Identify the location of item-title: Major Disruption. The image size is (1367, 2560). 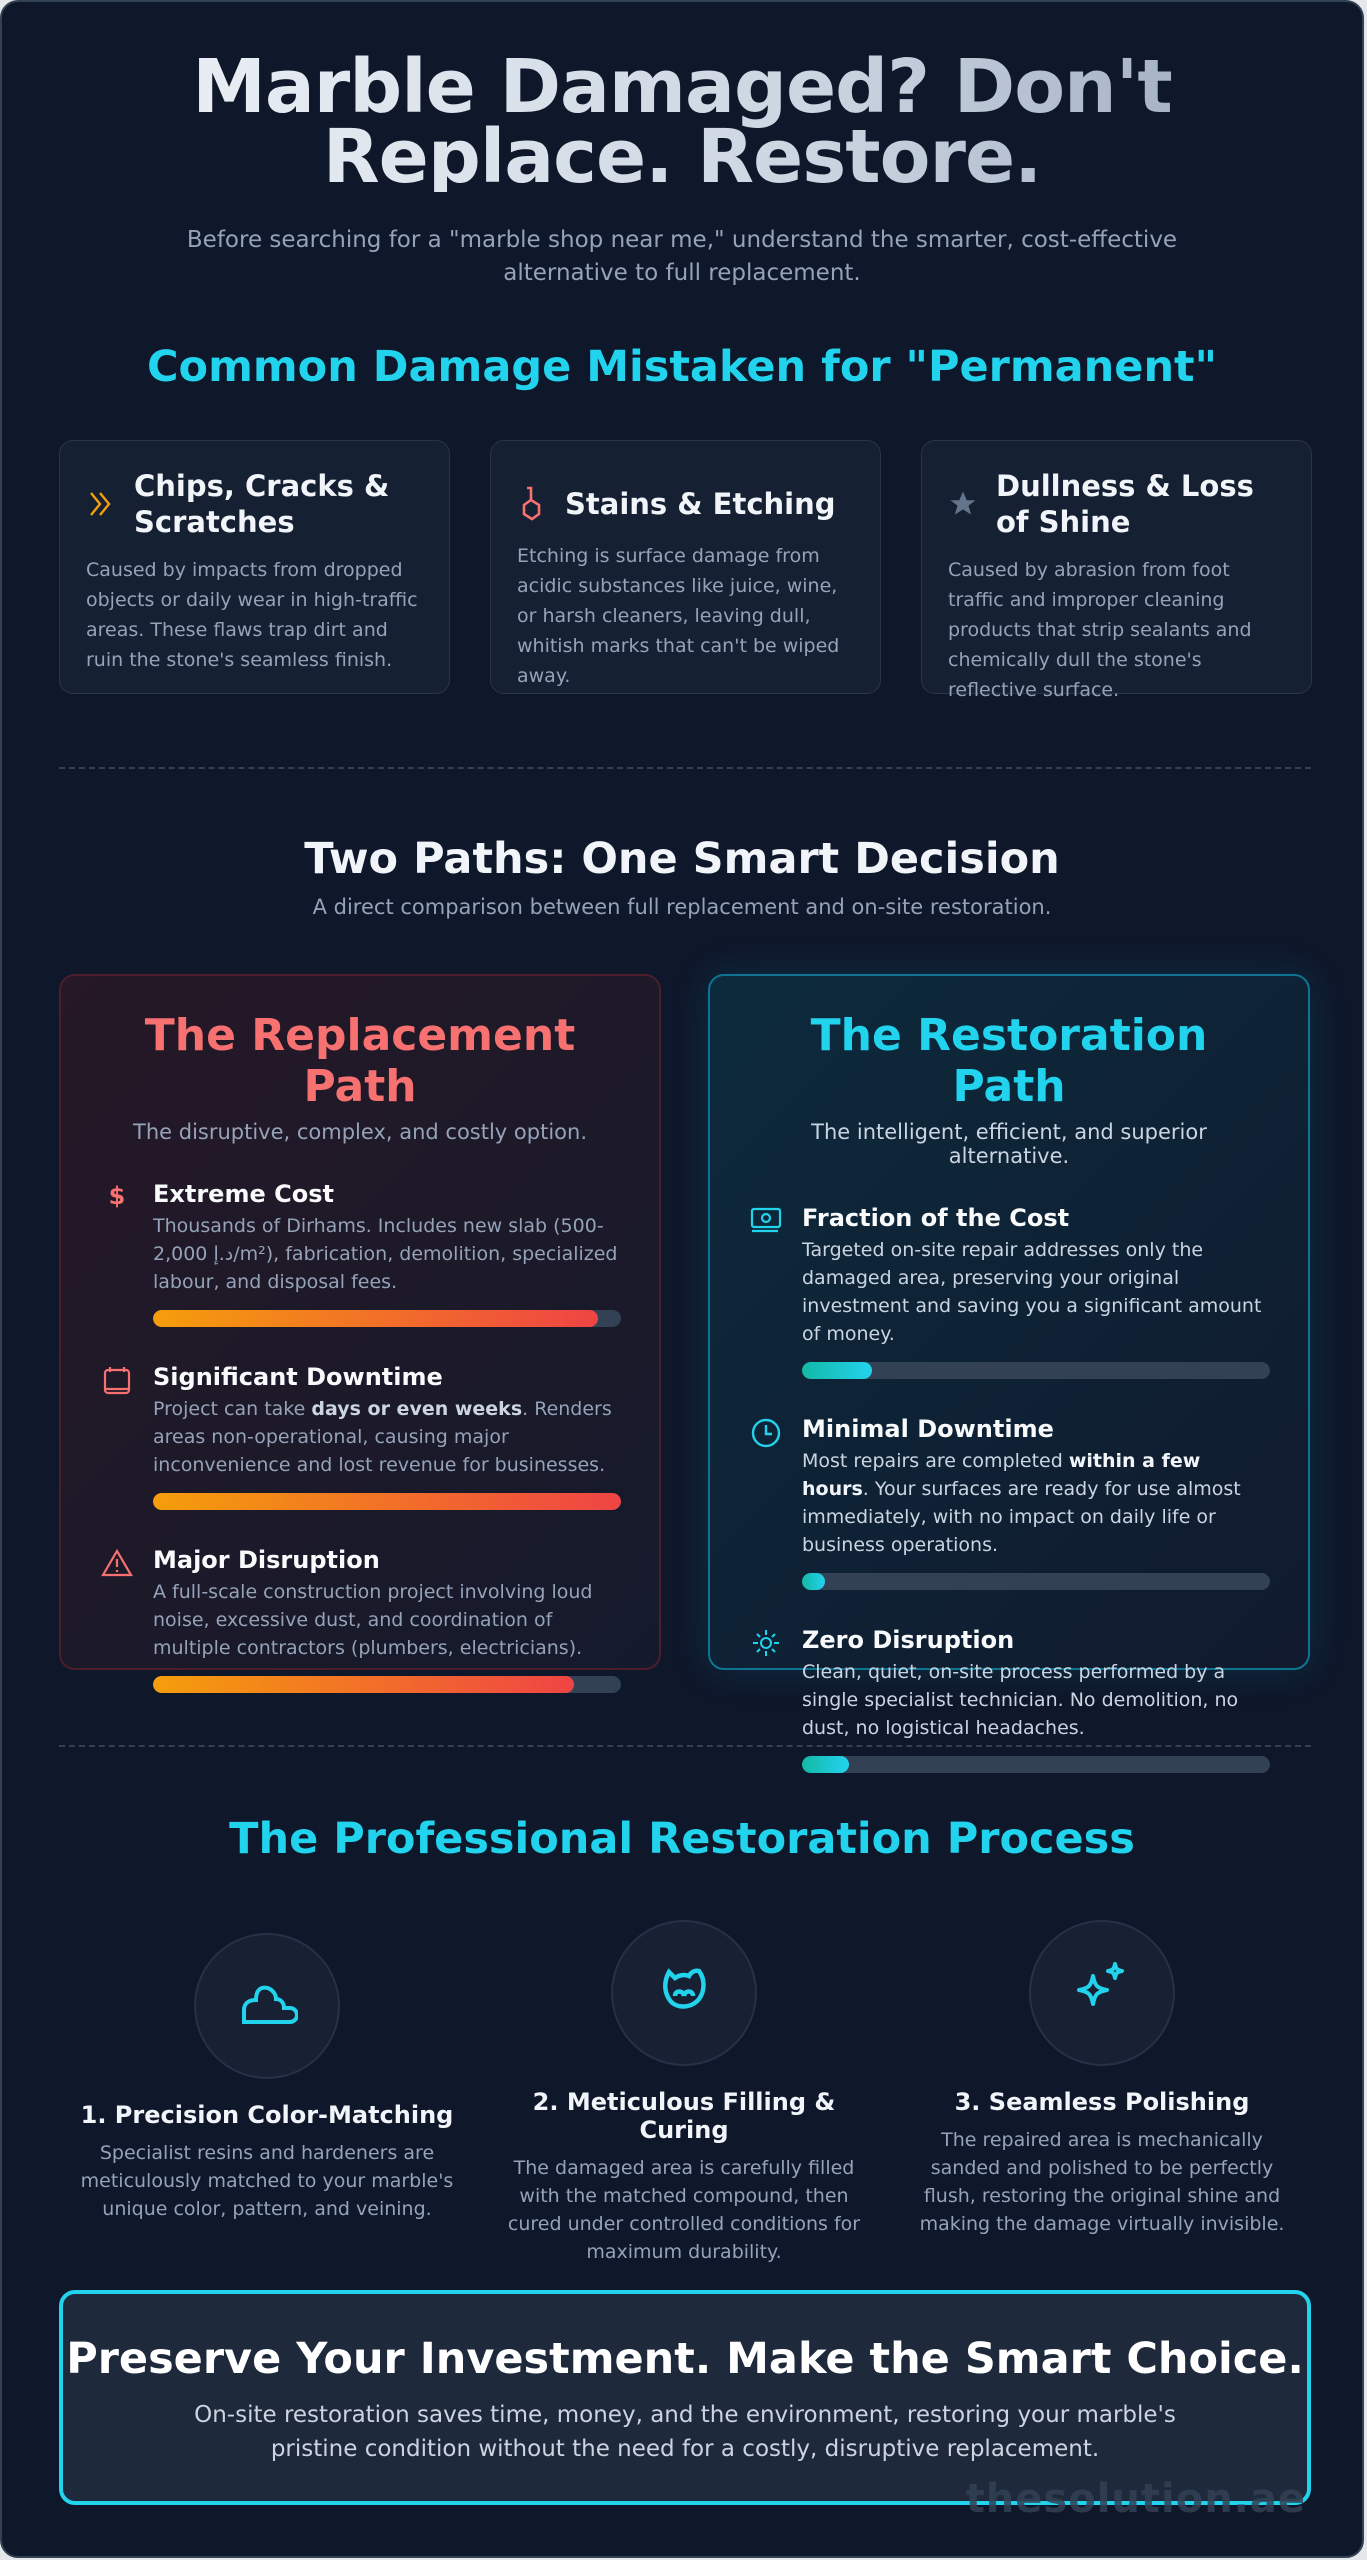
(266, 1560).